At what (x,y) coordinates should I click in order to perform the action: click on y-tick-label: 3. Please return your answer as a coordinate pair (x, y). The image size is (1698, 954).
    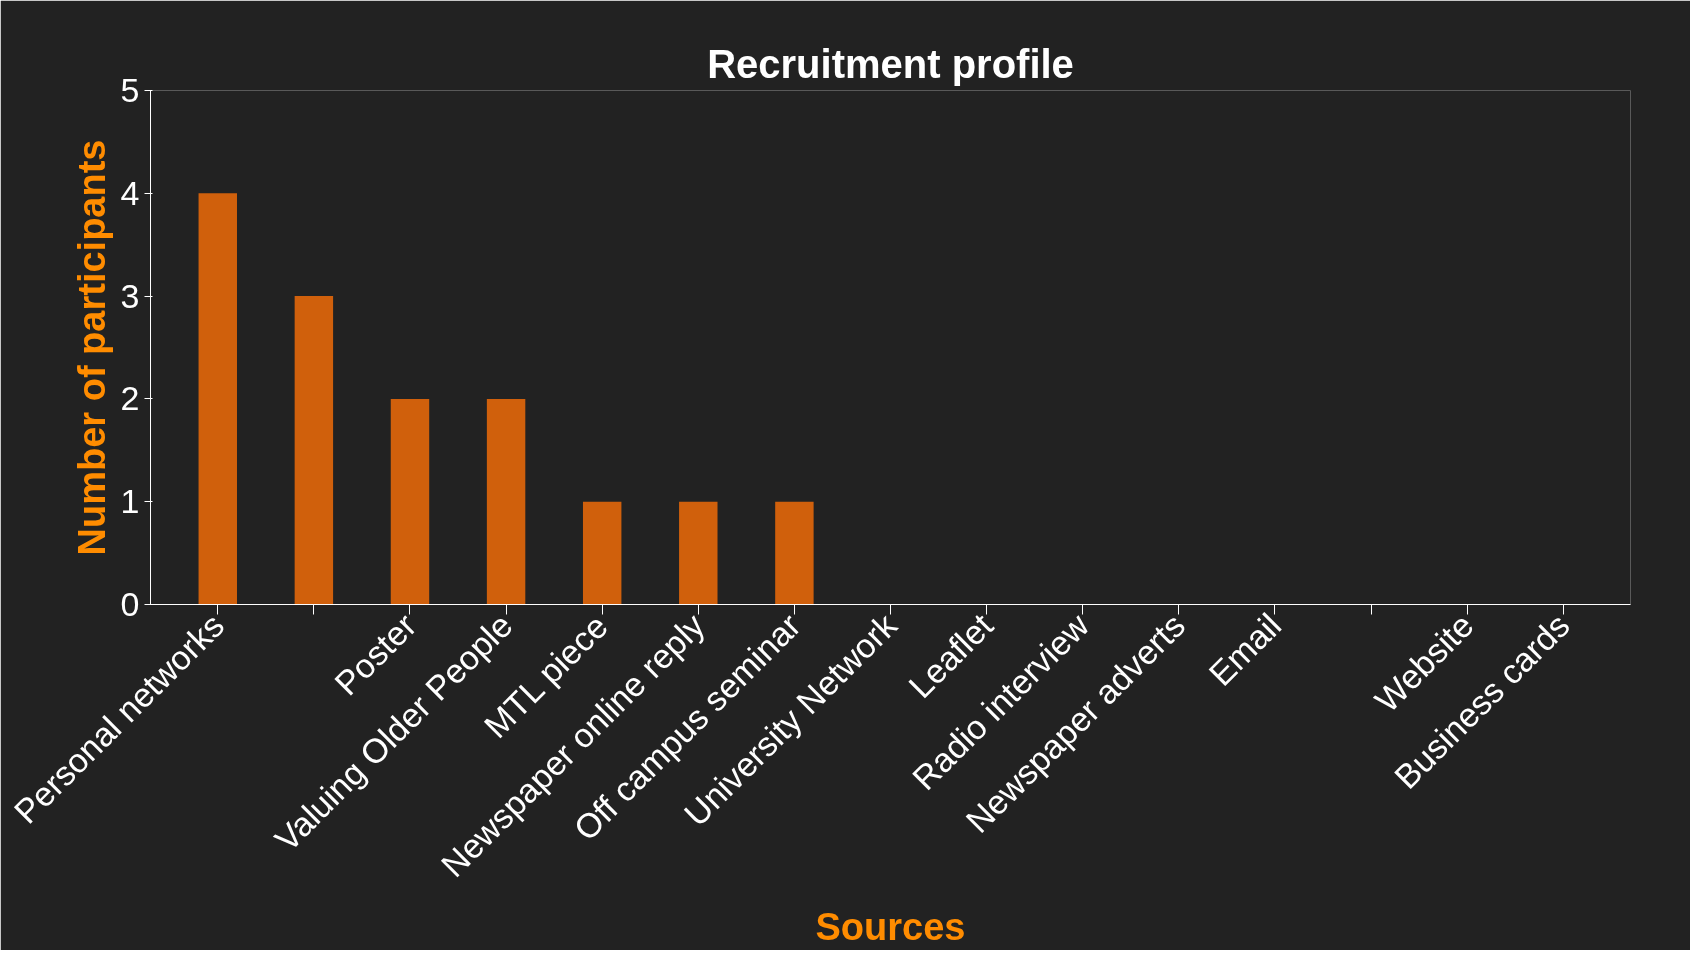
    Looking at the image, I should click on (130, 295).